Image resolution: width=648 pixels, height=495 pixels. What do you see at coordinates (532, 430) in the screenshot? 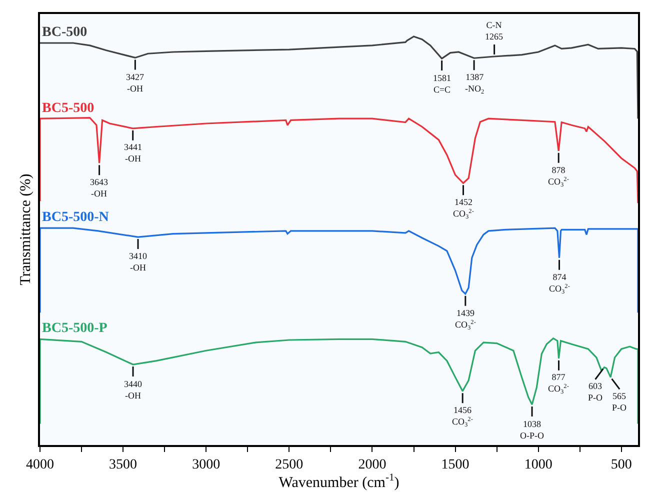
I see `annotation: 1038 O-P-O` at bounding box center [532, 430].